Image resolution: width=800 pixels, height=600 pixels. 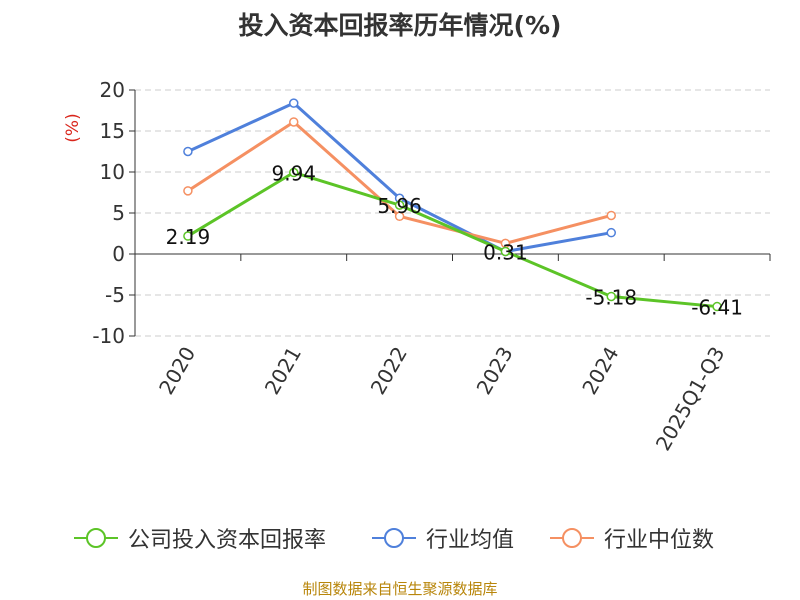 What do you see at coordinates (73, 127) in the screenshot?
I see `y-axis-label: (%)` at bounding box center [73, 127].